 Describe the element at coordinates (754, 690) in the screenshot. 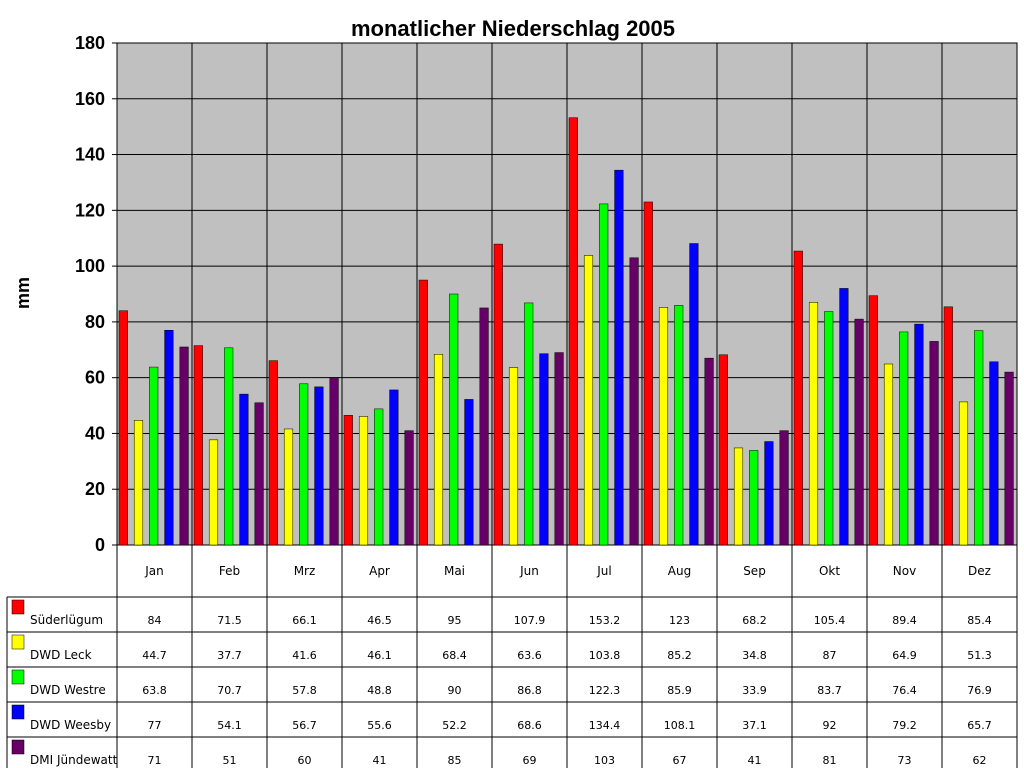

I see `table-cell: 33.9` at that location.